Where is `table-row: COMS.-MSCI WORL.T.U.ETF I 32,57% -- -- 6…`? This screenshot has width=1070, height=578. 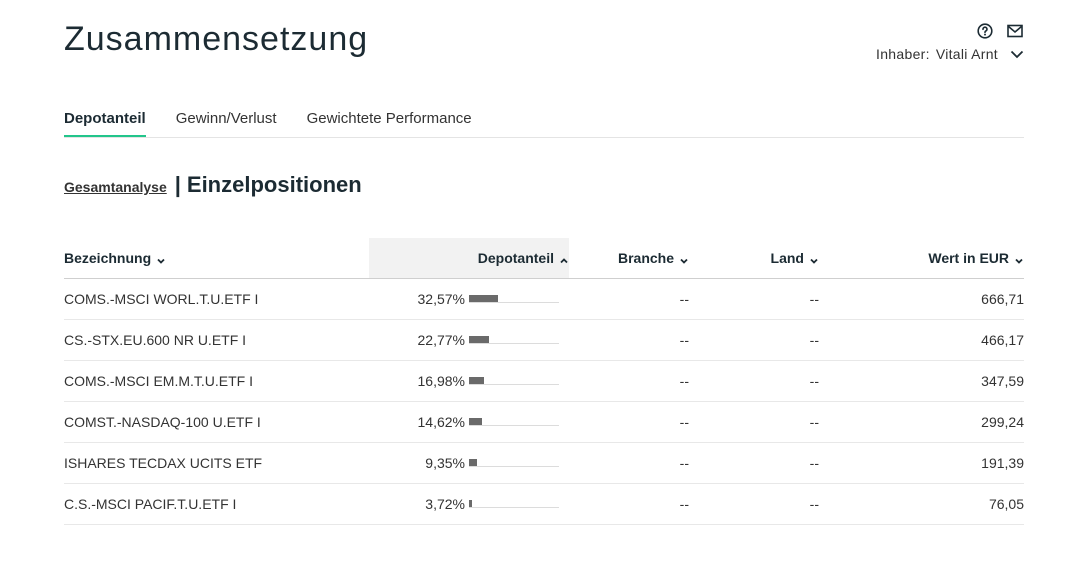 table-row: COMS.-MSCI WORL.T.U.ETF I 32,57% -- -- 6… is located at coordinates (544, 299).